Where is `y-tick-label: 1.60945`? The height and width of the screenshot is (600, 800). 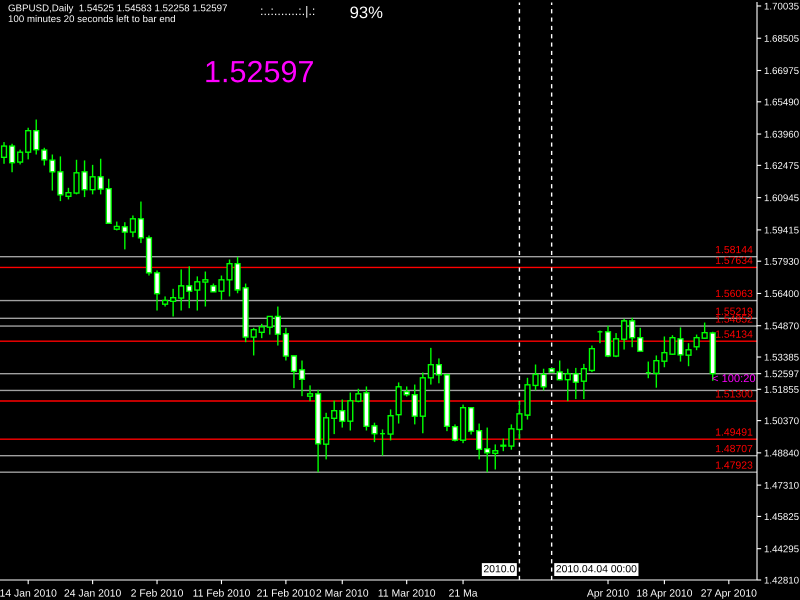 y-tick-label: 1.60945 is located at coordinates (781, 198).